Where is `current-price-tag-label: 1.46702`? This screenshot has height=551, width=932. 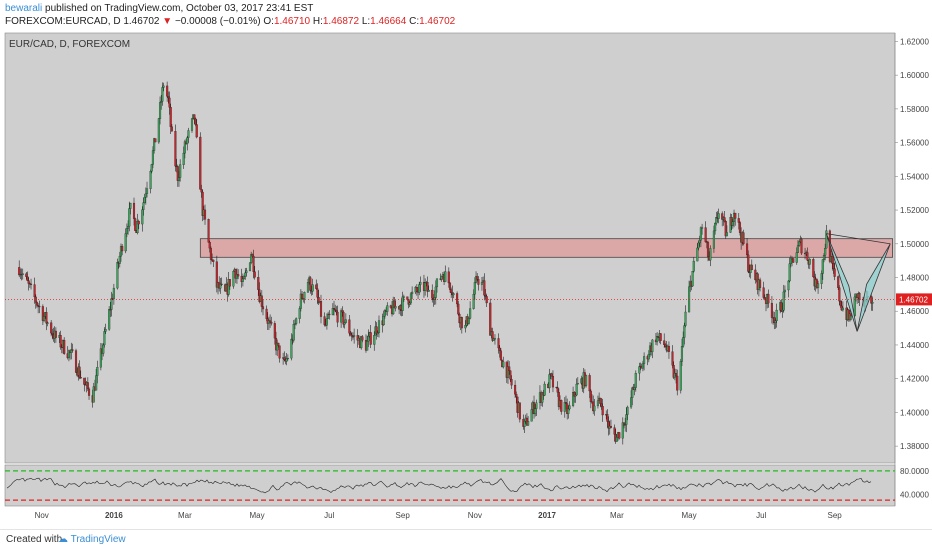 current-price-tag-label: 1.46702 is located at coordinates (913, 299).